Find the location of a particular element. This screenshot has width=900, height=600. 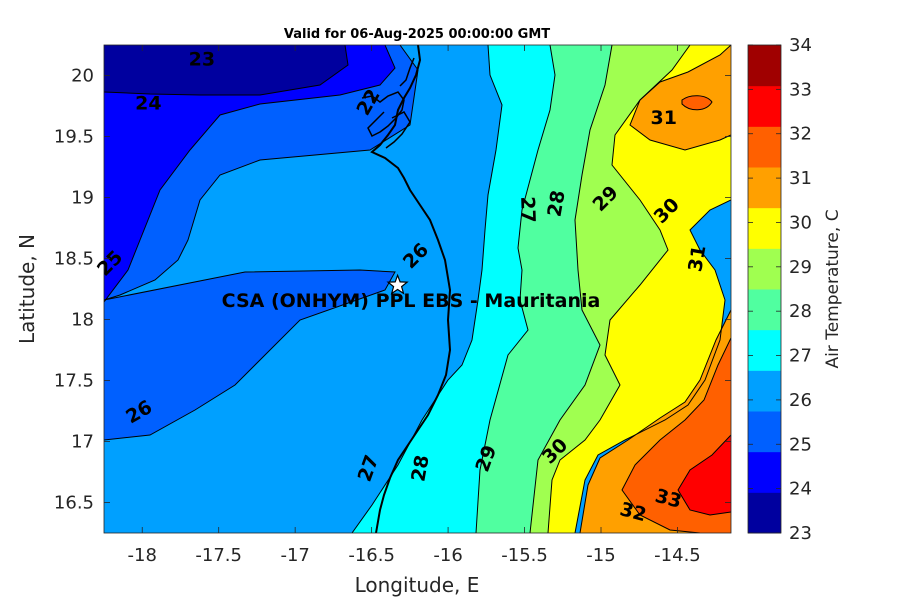

colorbar-tick-label: 27 is located at coordinates (800, 356).